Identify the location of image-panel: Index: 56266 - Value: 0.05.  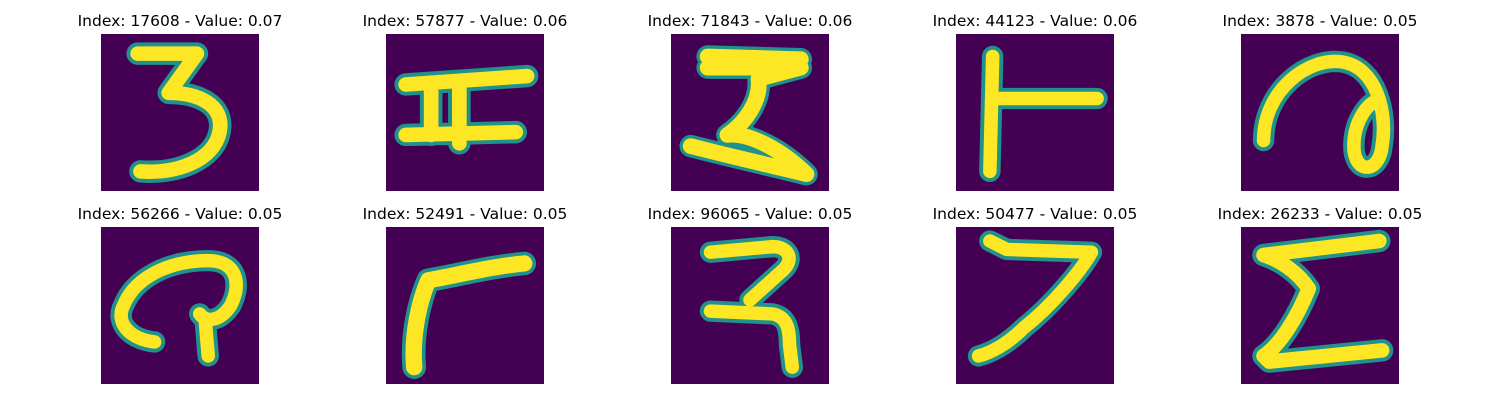
(180, 294).